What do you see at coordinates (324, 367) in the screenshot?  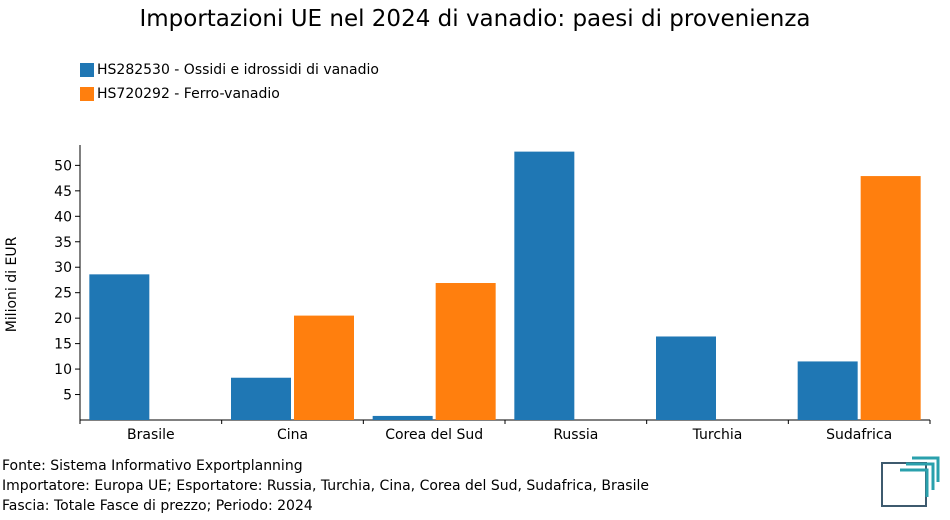 I see `bar-hs720292-cina` at bounding box center [324, 367].